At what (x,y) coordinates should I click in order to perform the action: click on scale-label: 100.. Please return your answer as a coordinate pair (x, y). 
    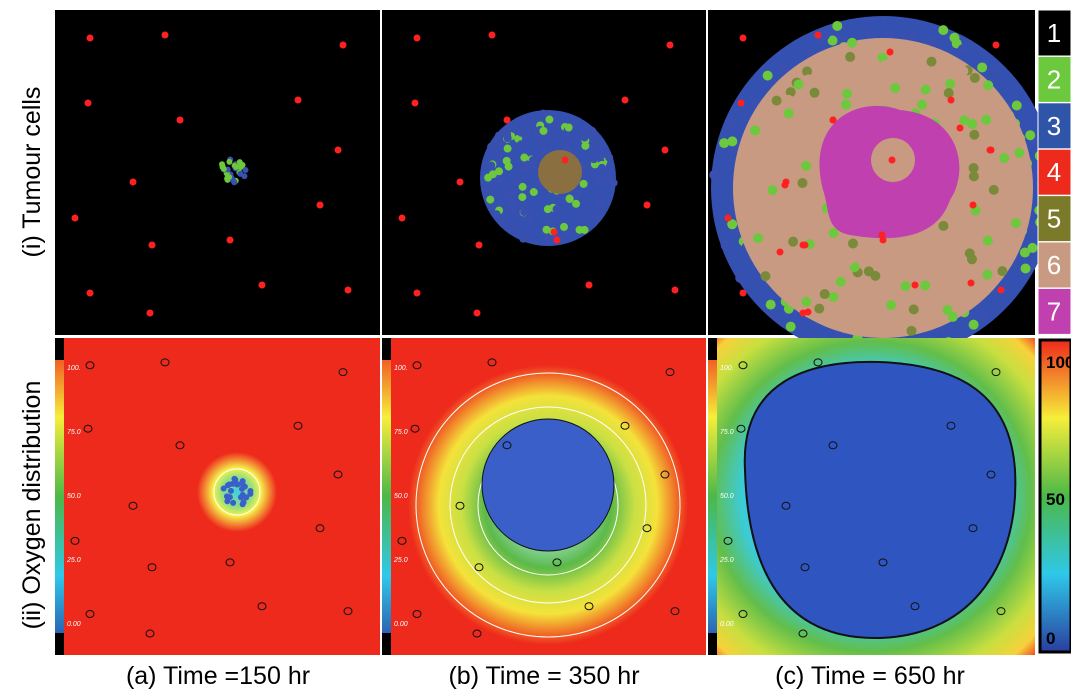
    Looking at the image, I should click on (727, 368).